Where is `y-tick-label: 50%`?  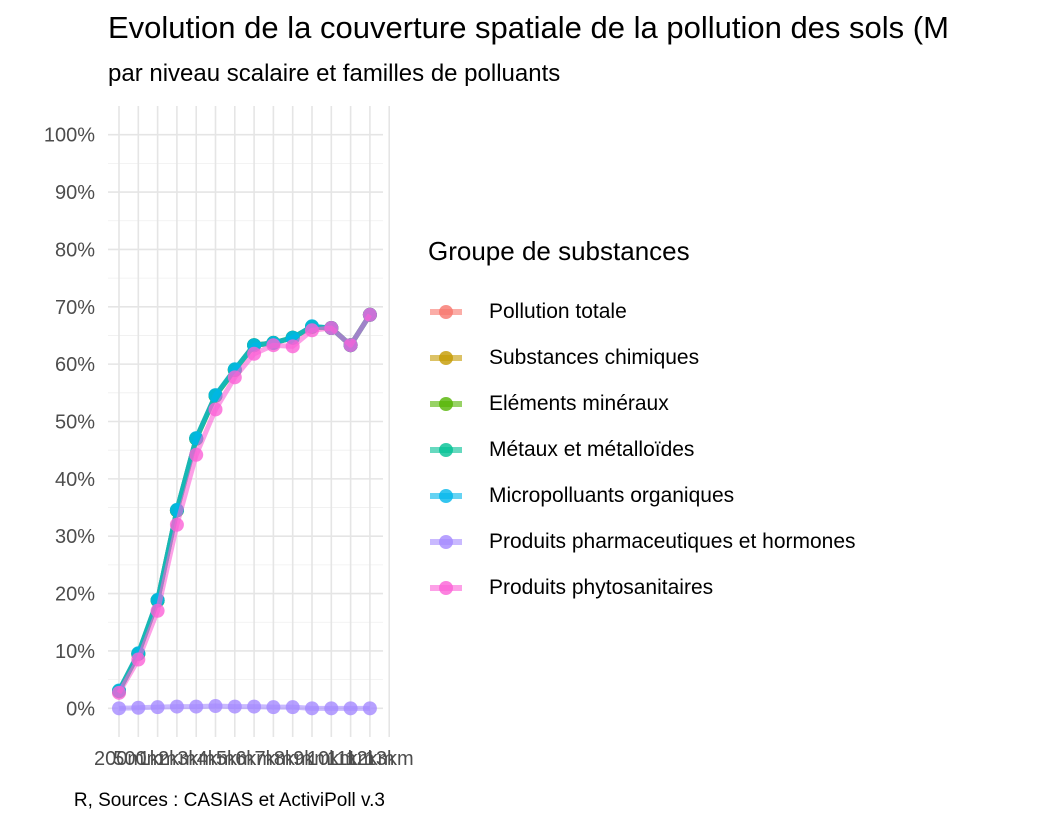 y-tick-label: 50% is located at coordinates (75, 423).